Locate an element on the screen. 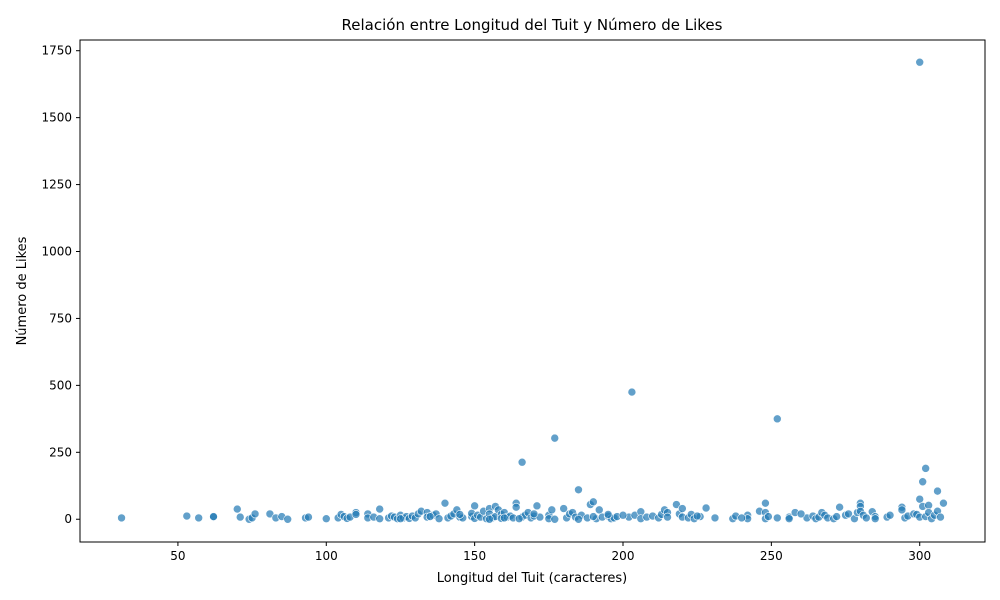 Image resolution: width=1000 pixels, height=600 pixels. x-axis: 50 100 150 200 250 300 is located at coordinates (550, 552).